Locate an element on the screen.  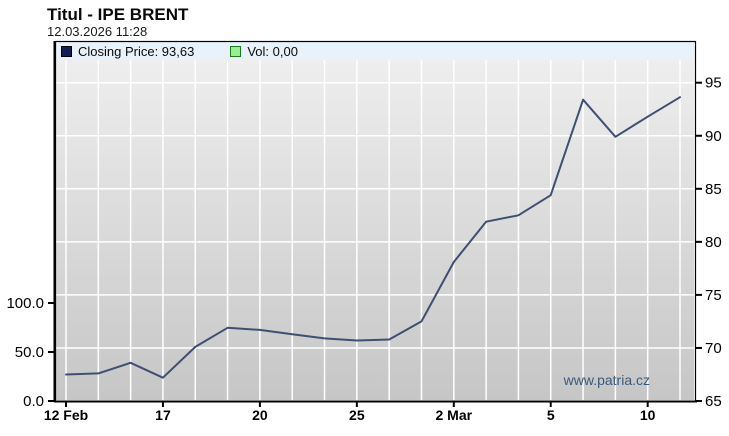
chart-timestamp: 12.03.2026 11:28 is located at coordinates (97, 31).